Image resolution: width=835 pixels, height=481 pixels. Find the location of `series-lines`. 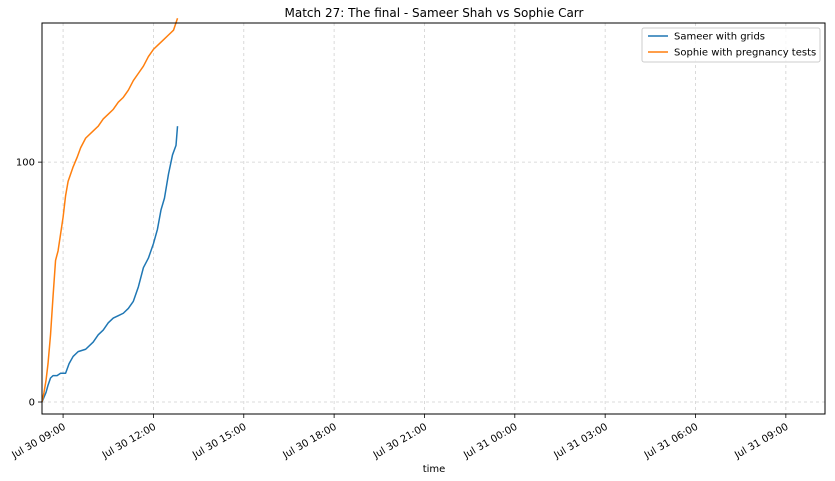

series-lines is located at coordinates (110, 210).